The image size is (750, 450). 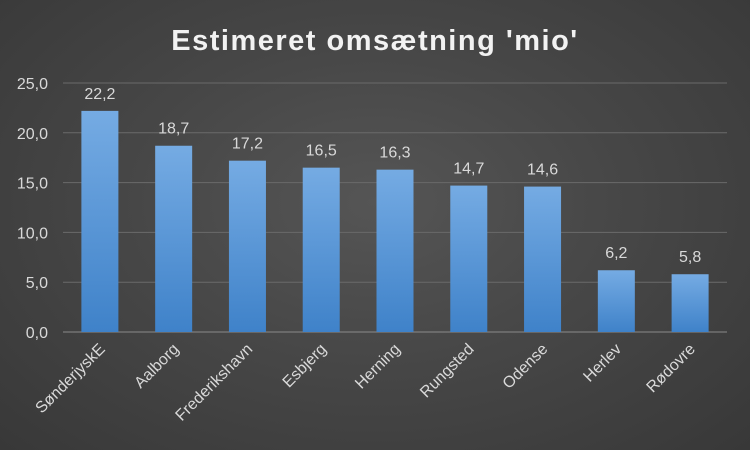 I want to click on data-label: 18,7, so click(x=173, y=129).